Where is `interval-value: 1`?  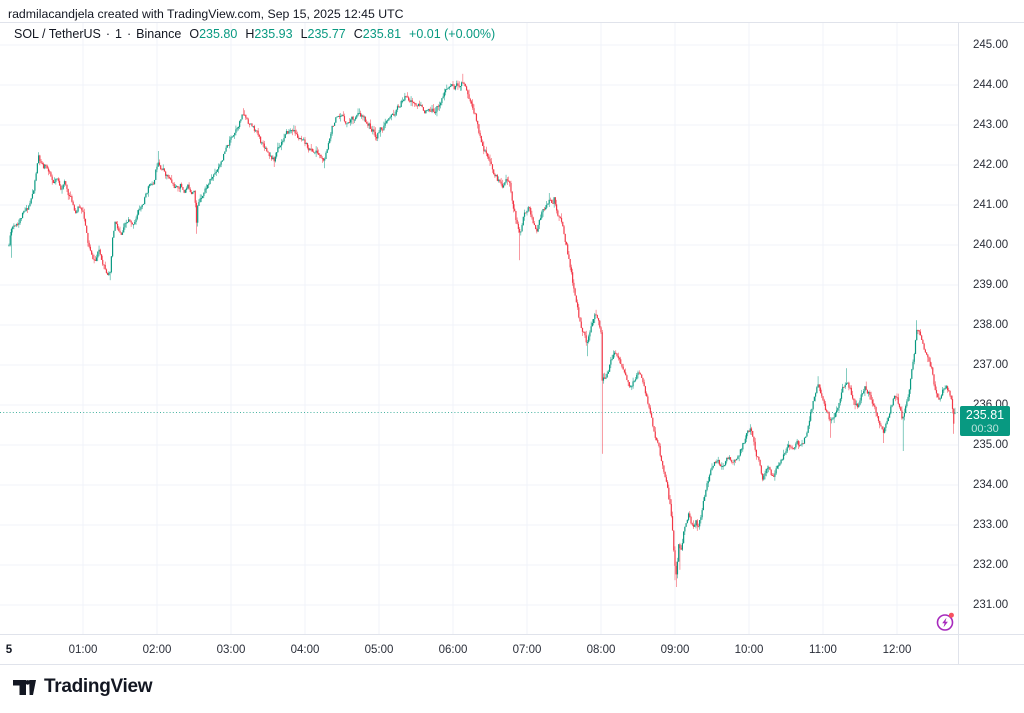
interval-value: 1 is located at coordinates (118, 34).